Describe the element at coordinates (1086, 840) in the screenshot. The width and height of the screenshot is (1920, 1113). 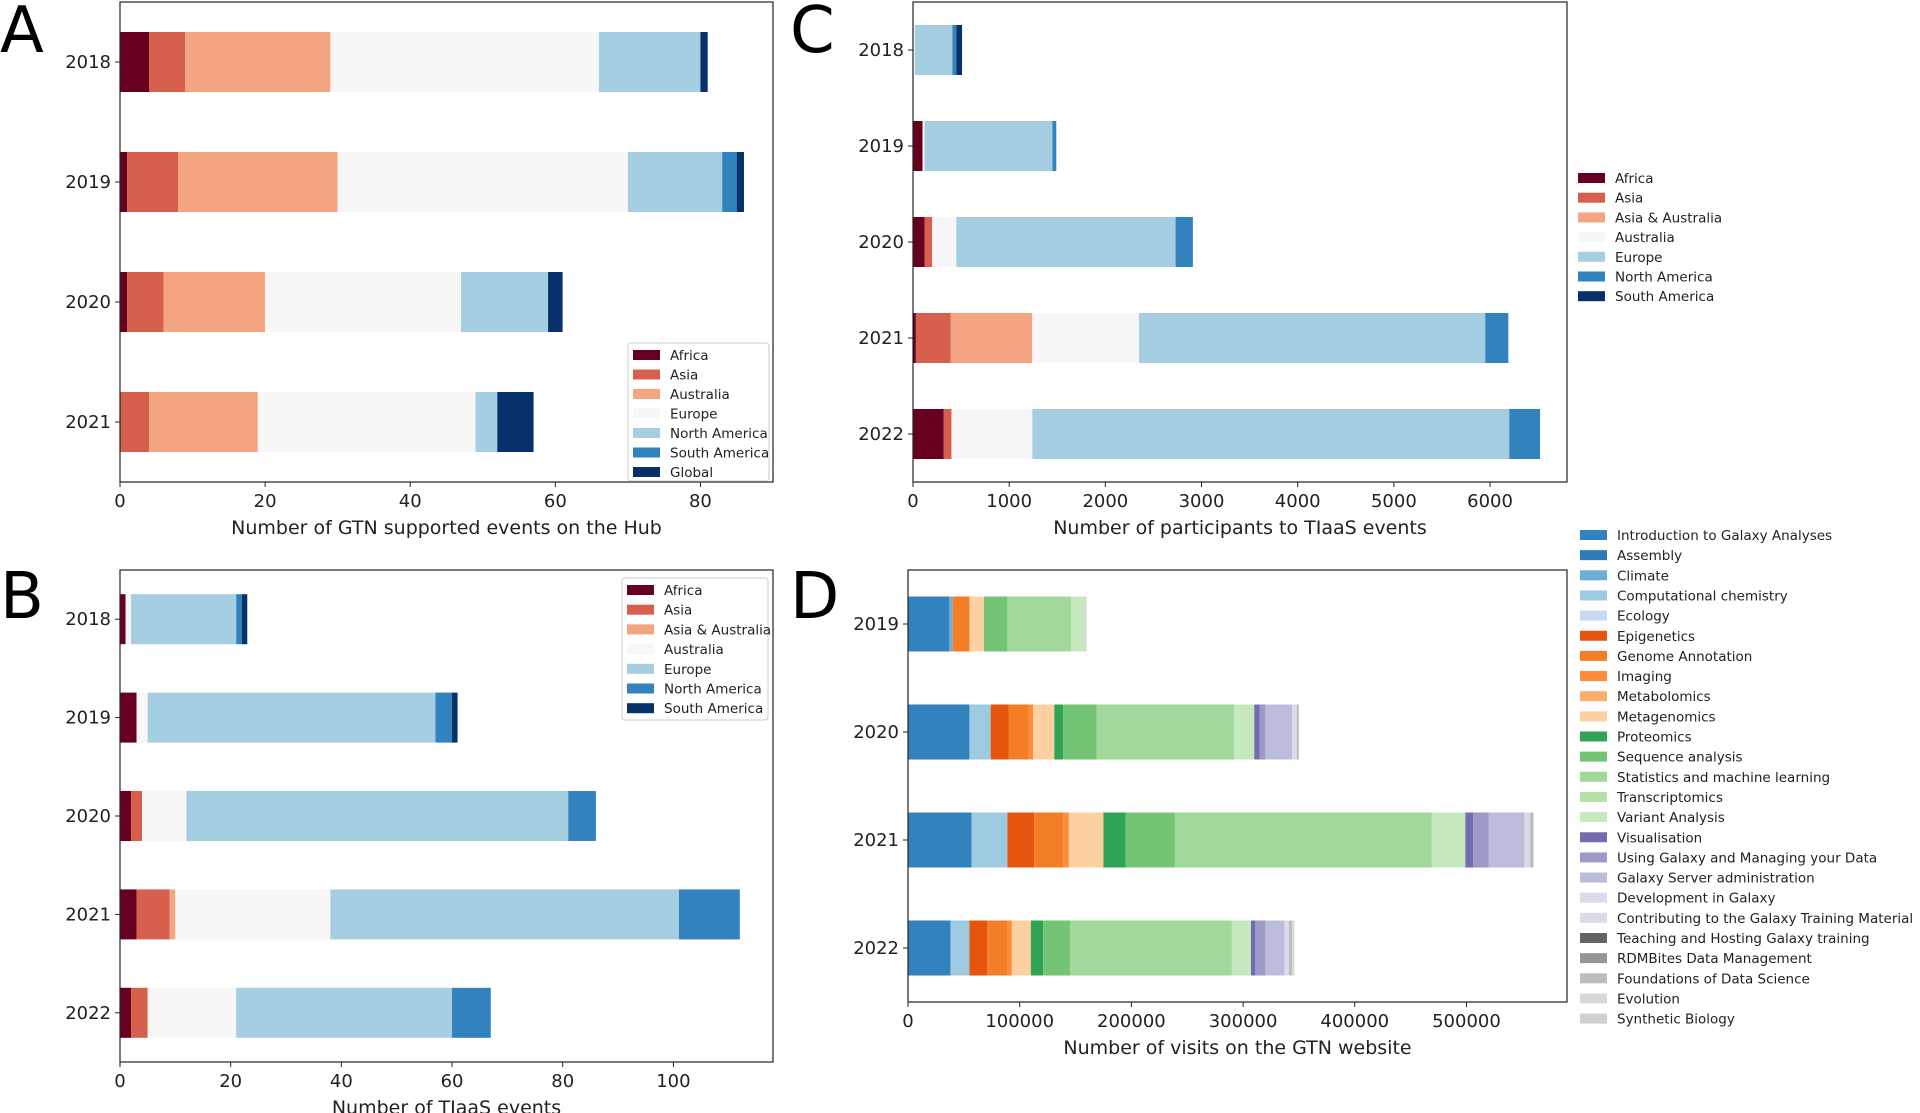
I see `bar-d-2021-metagenomics` at that location.